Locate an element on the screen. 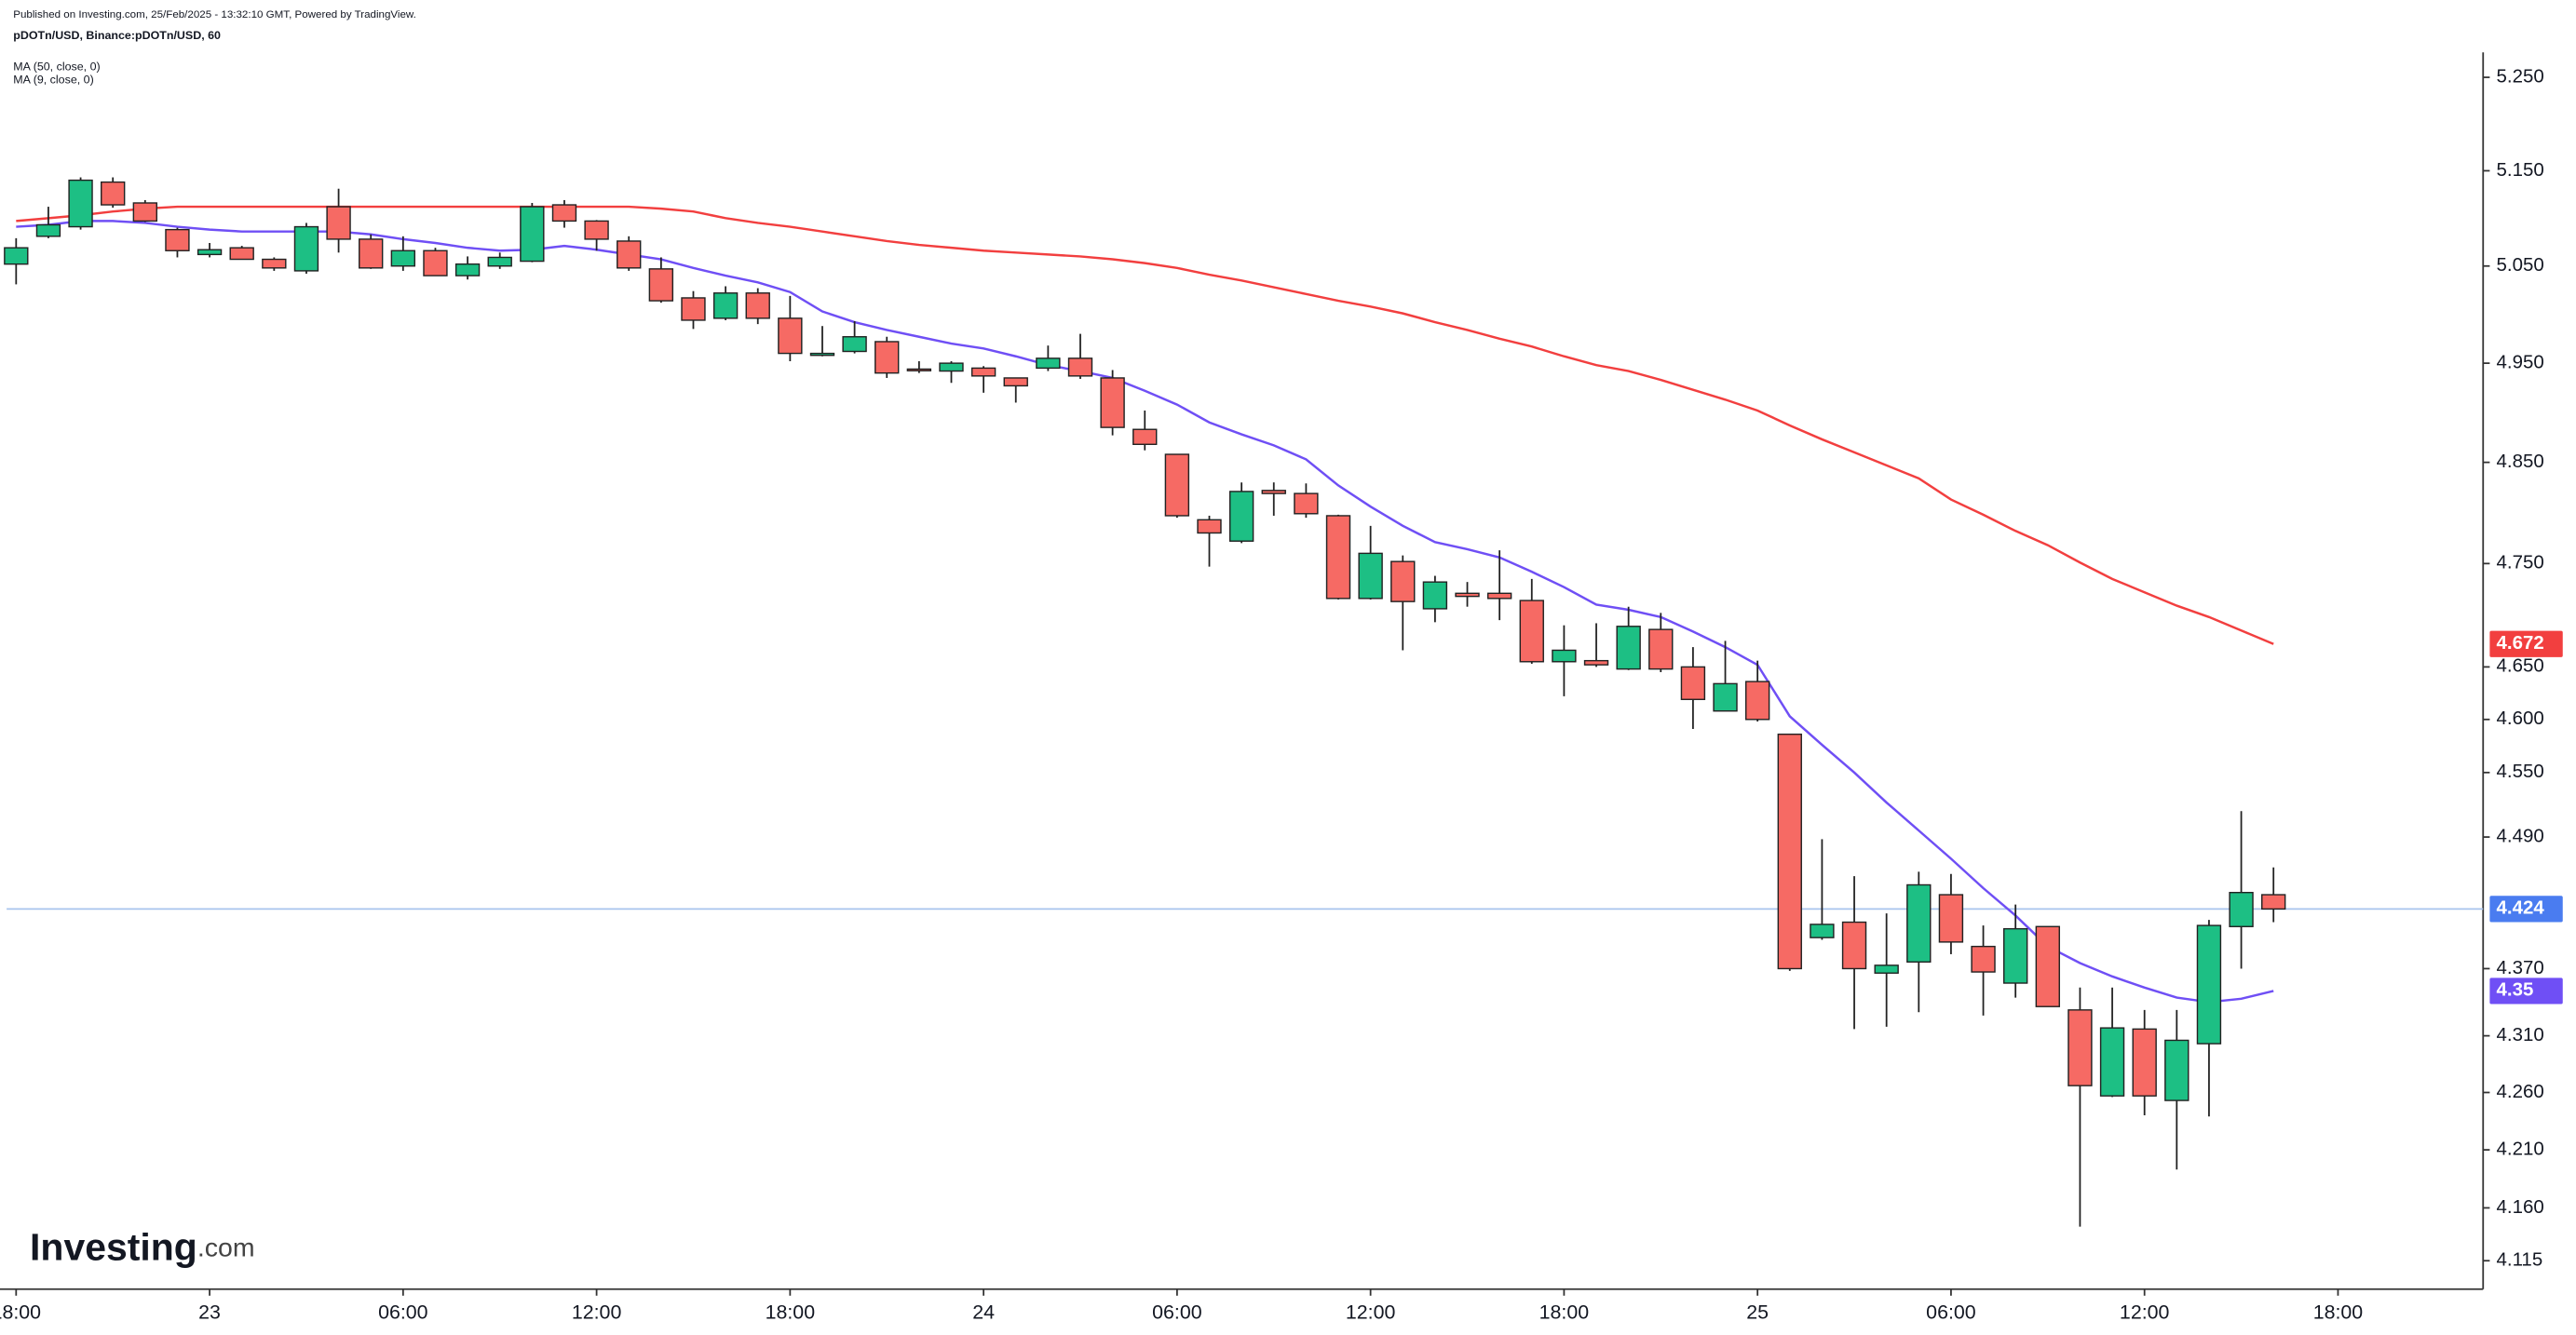  y-tick-label: 4.550 is located at coordinates (2520, 772).